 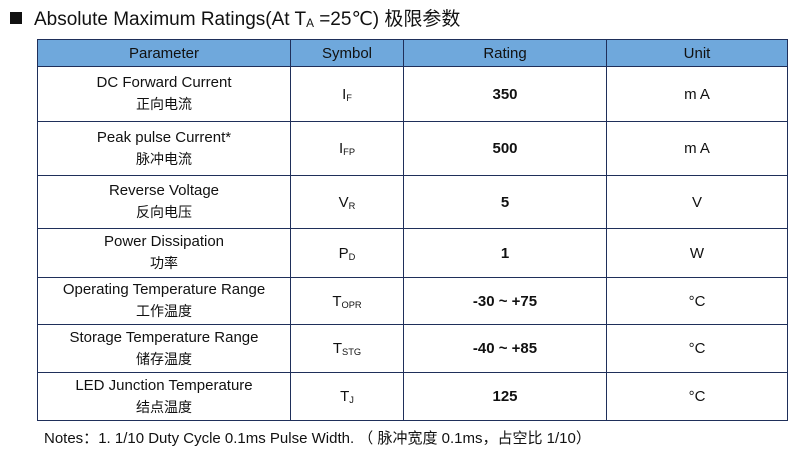 What do you see at coordinates (164, 348) in the screenshot?
I see `parameter-cell: Storage Temperature Range 储存温度` at bounding box center [164, 348].